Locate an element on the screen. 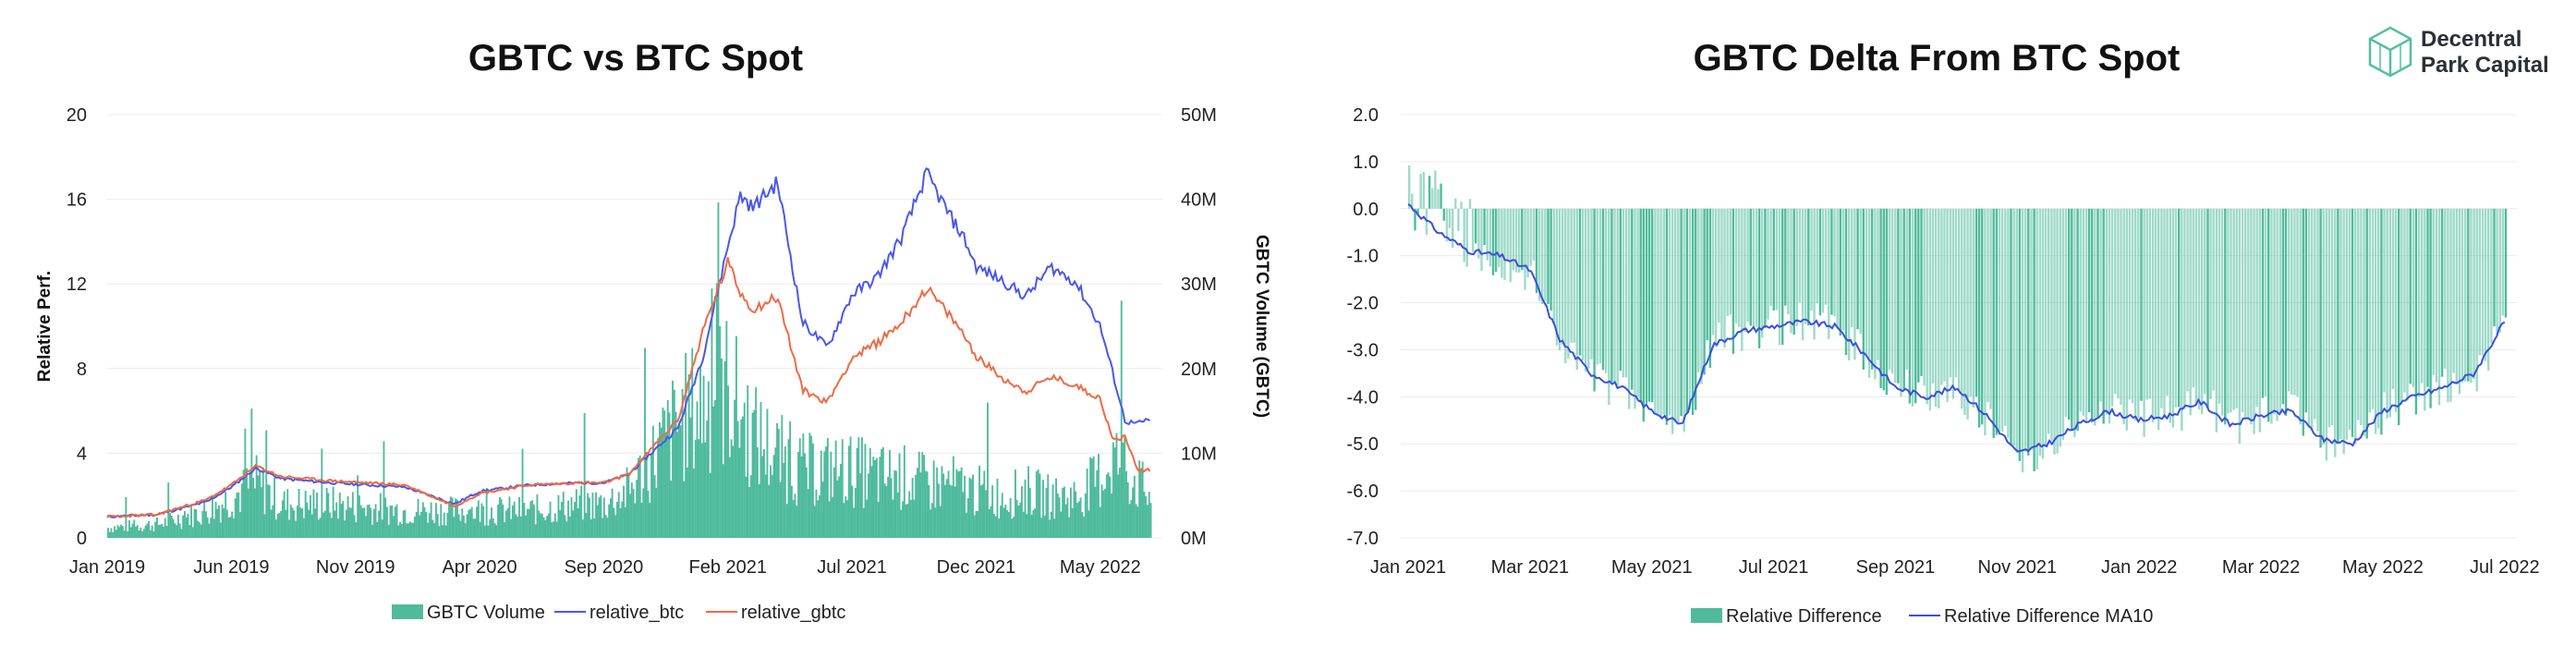 Image resolution: width=2576 pixels, height=646 pixels. x-tick-label: Jul 2021 is located at coordinates (852, 567).